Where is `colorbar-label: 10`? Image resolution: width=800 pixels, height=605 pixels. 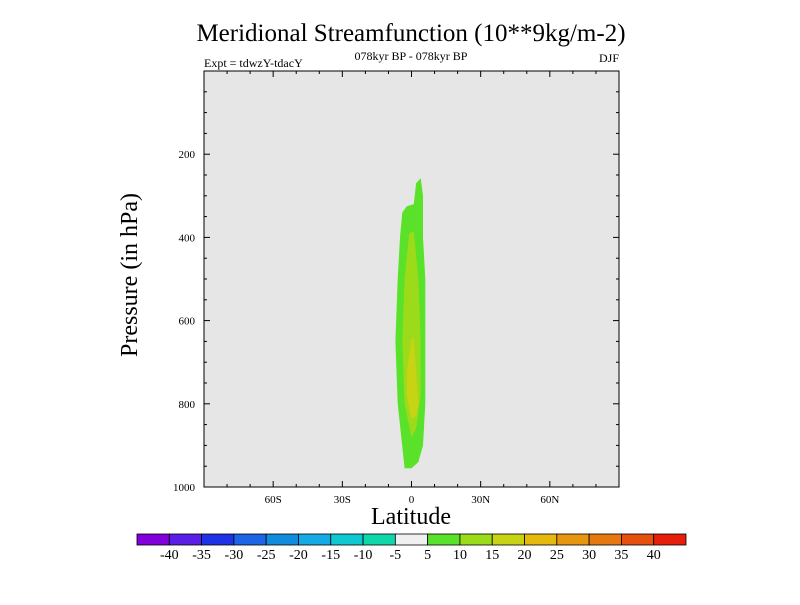
colorbar-label: 10 is located at coordinates (460, 555).